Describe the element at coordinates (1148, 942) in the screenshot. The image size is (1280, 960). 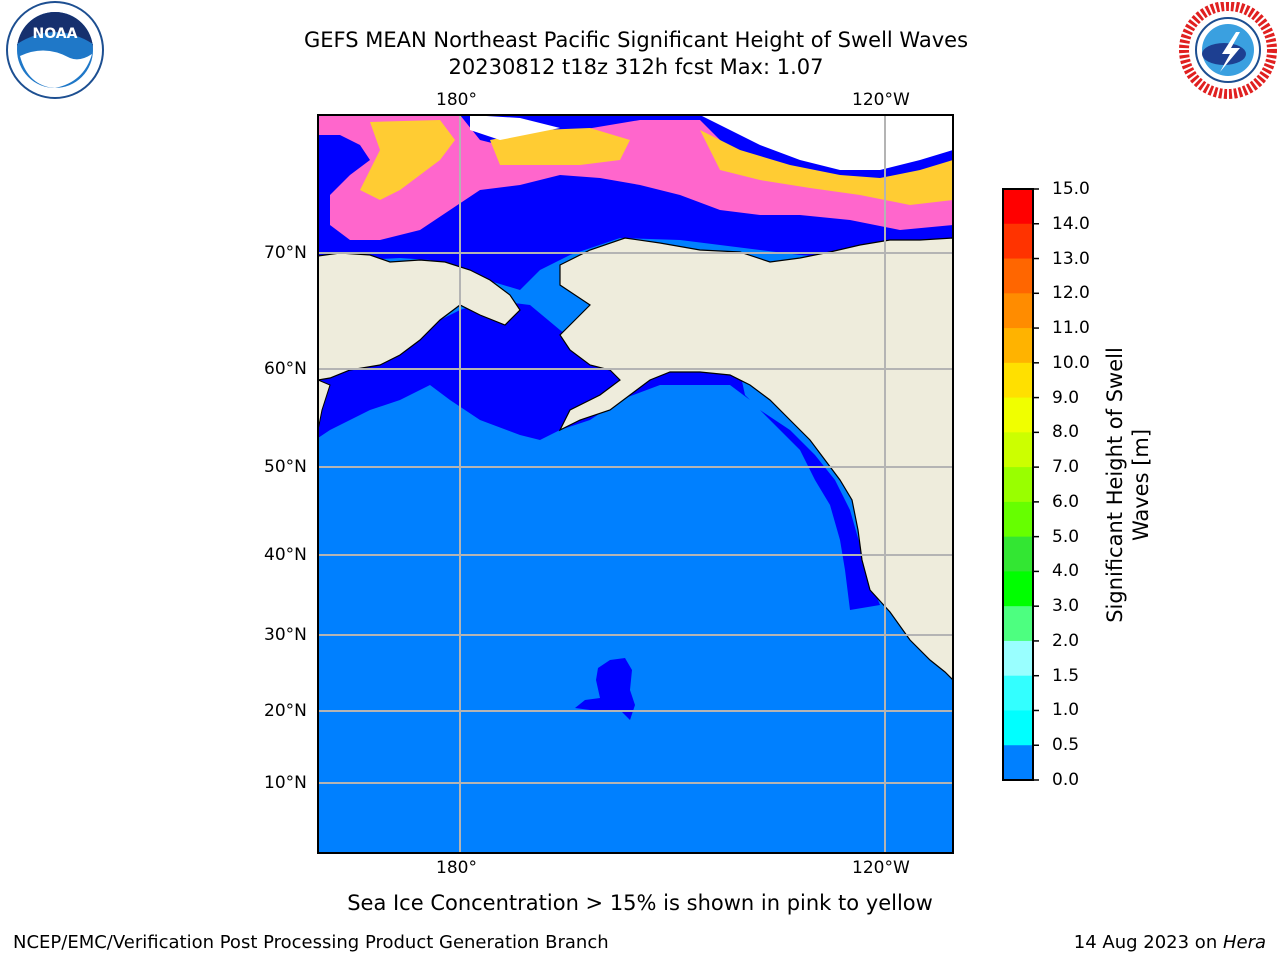
I see `date-text: 14 Aug 2023 on` at that location.